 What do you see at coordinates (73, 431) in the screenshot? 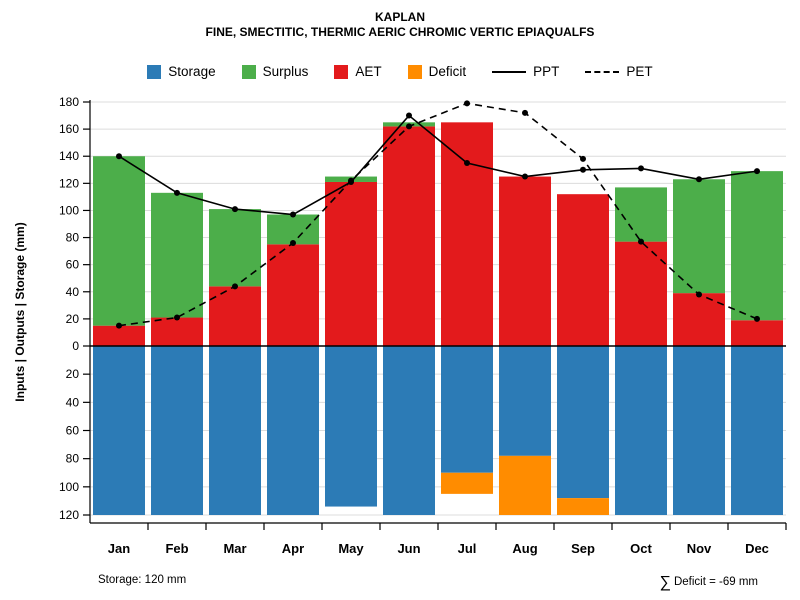
I see `y-tick-label: 60` at bounding box center [73, 431].